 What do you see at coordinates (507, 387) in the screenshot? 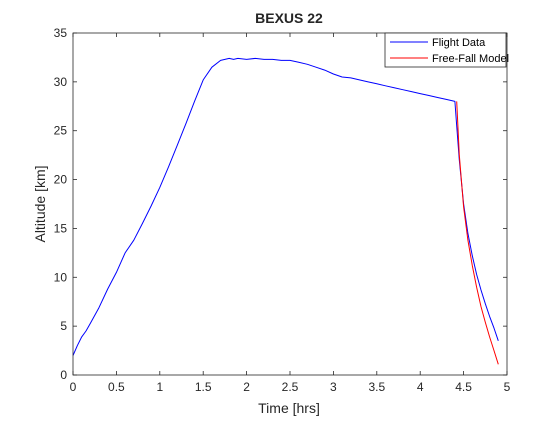
I see `x-tick-label: 5` at bounding box center [507, 387].